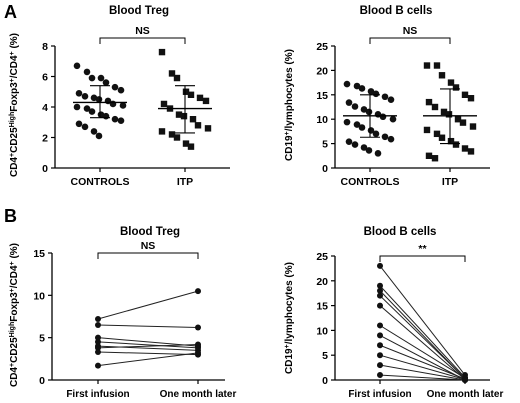 Image resolution: width=520 pixels, height=403 pixels. I want to click on x-tick-label: One month later, so click(198, 394).